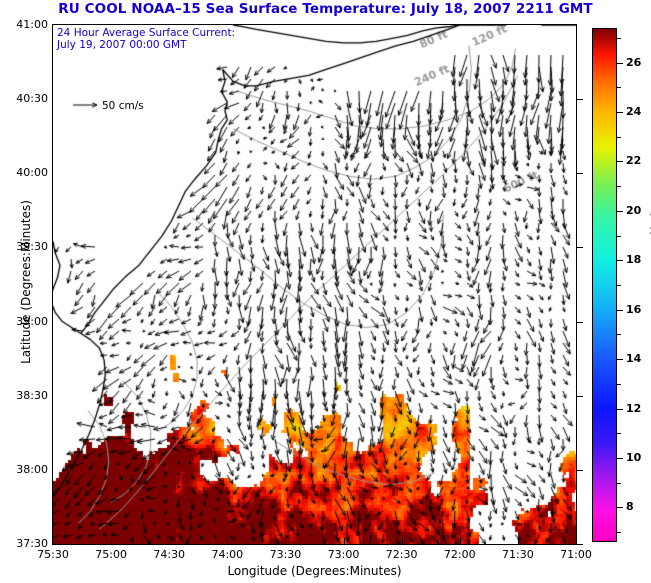 The width and height of the screenshot is (651, 583). What do you see at coordinates (634, 309) in the screenshot?
I see `colorbar-tick-label: 16` at bounding box center [634, 309].